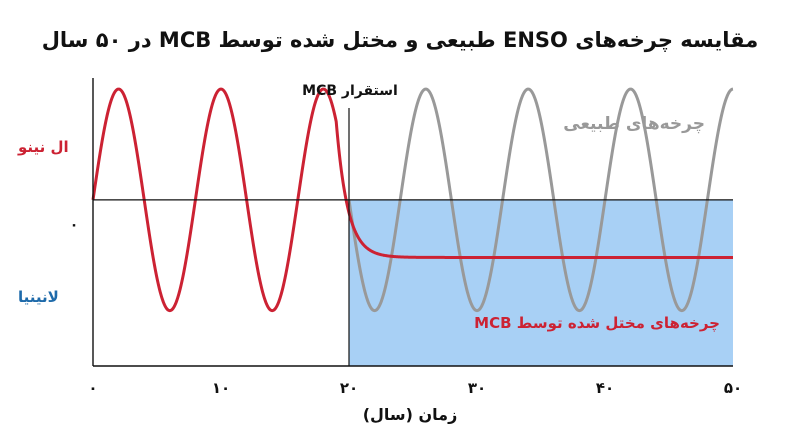 The image size is (800, 447). I want to click on x-tick-label: ۲۰, so click(349, 388).